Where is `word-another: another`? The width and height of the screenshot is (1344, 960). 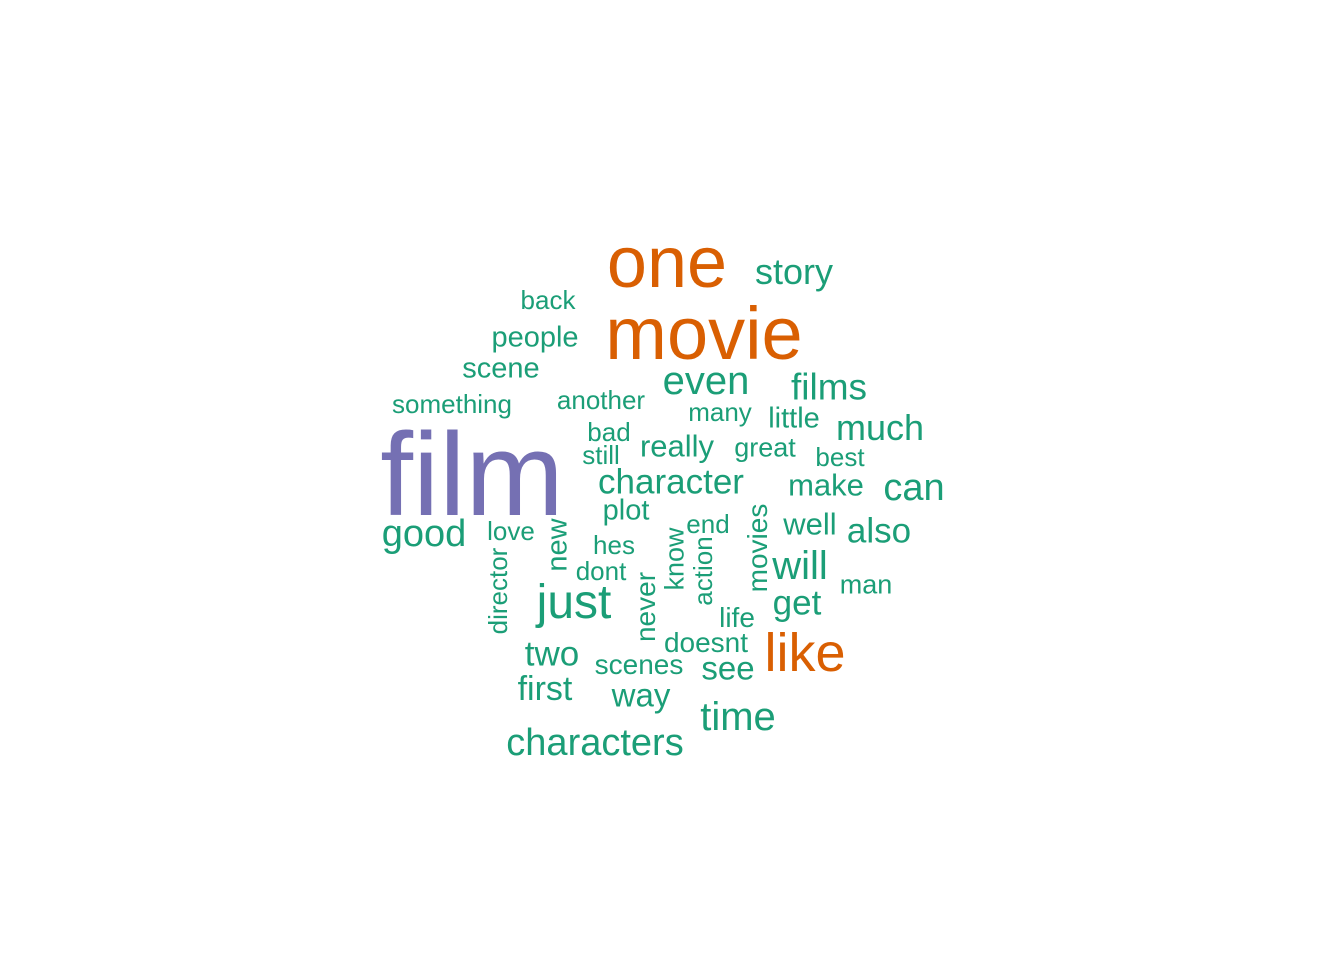 word-another: another is located at coordinates (601, 400).